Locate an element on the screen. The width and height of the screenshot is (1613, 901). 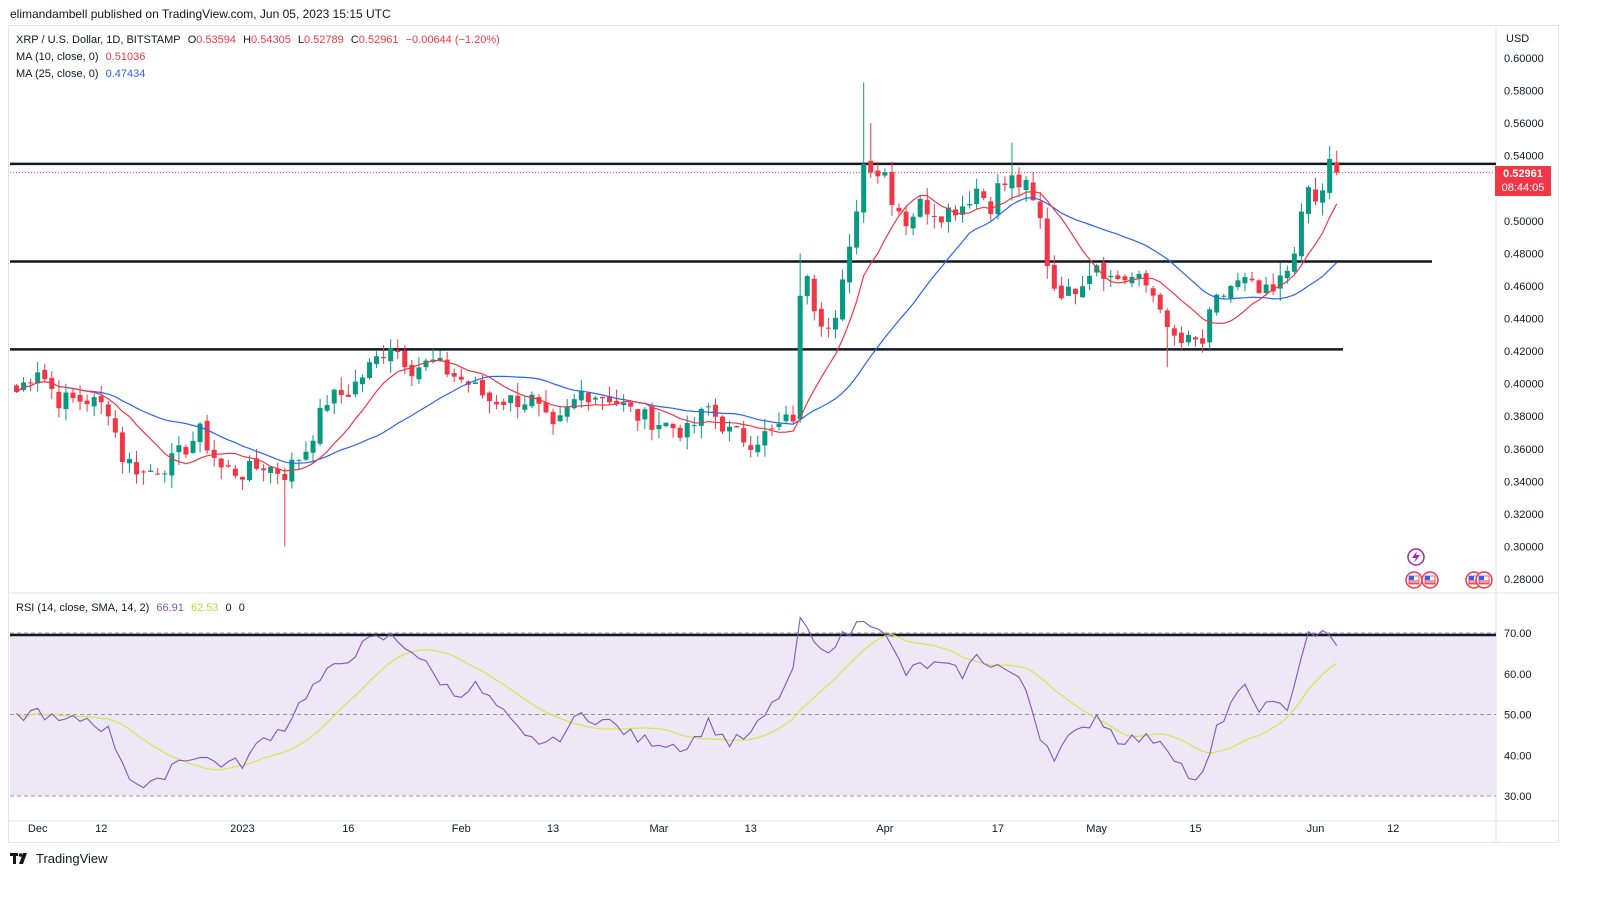
price-tick-label: 0.46000 is located at coordinates (1524, 287).